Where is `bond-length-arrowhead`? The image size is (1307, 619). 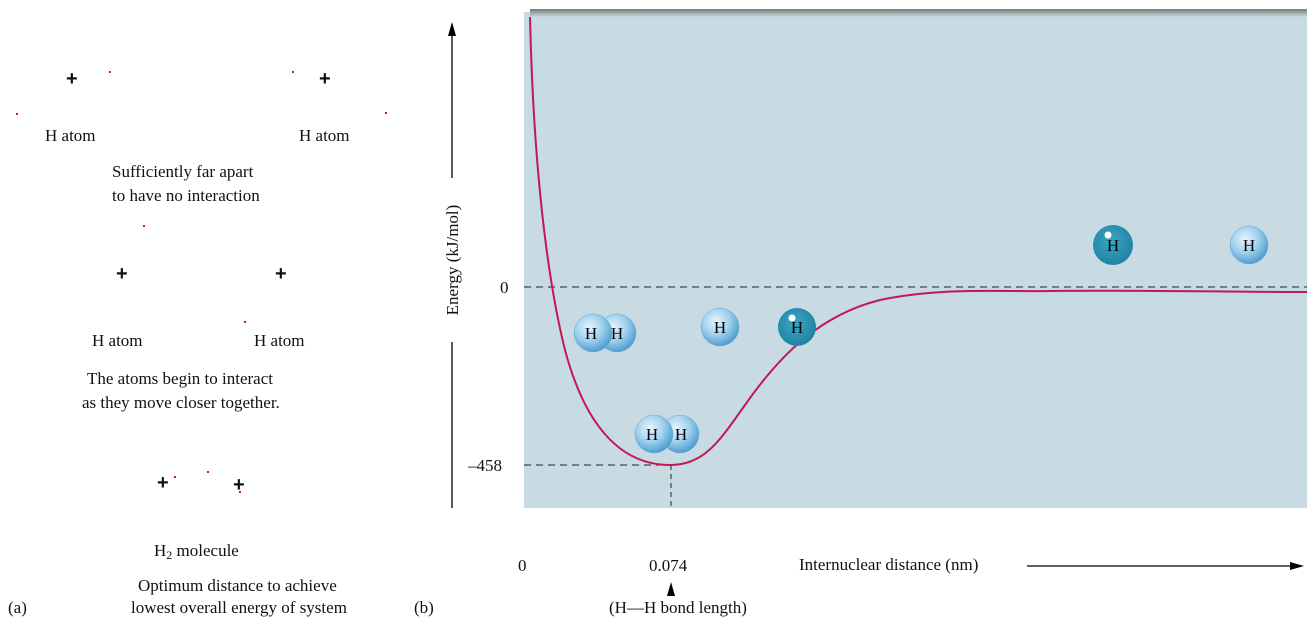 bond-length-arrowhead is located at coordinates (671, 589).